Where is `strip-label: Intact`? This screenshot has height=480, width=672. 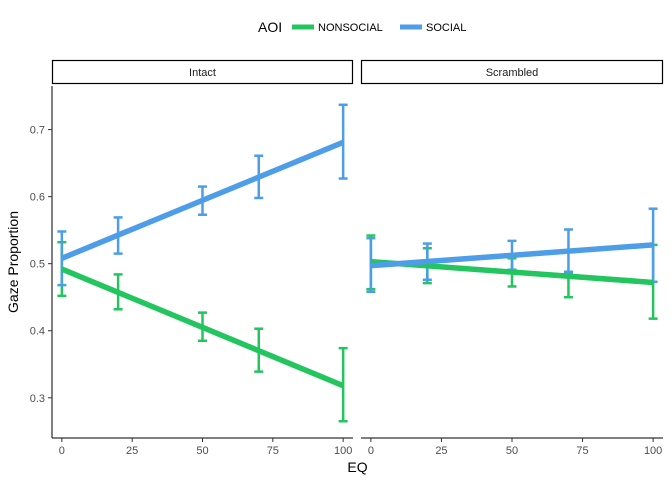 strip-label: Intact is located at coordinates (202, 73).